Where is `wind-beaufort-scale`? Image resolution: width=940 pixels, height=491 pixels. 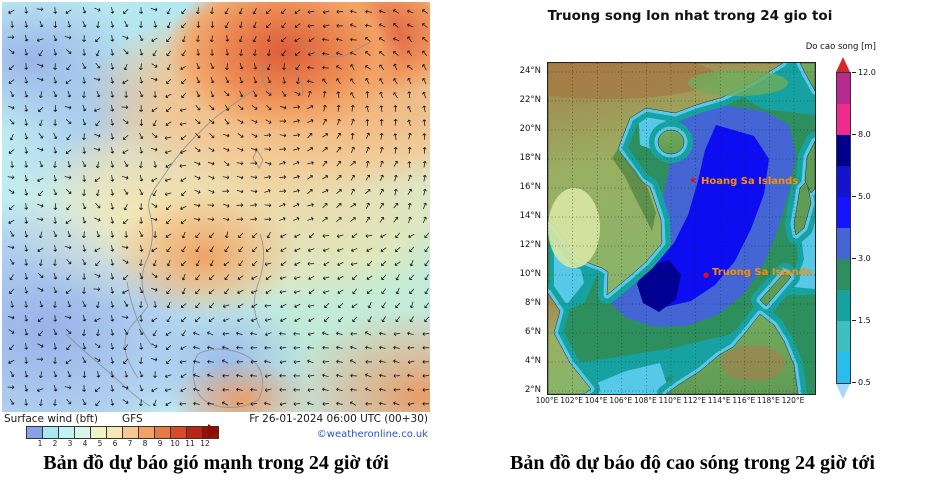
wind-beaufort-scale is located at coordinates (122, 432).